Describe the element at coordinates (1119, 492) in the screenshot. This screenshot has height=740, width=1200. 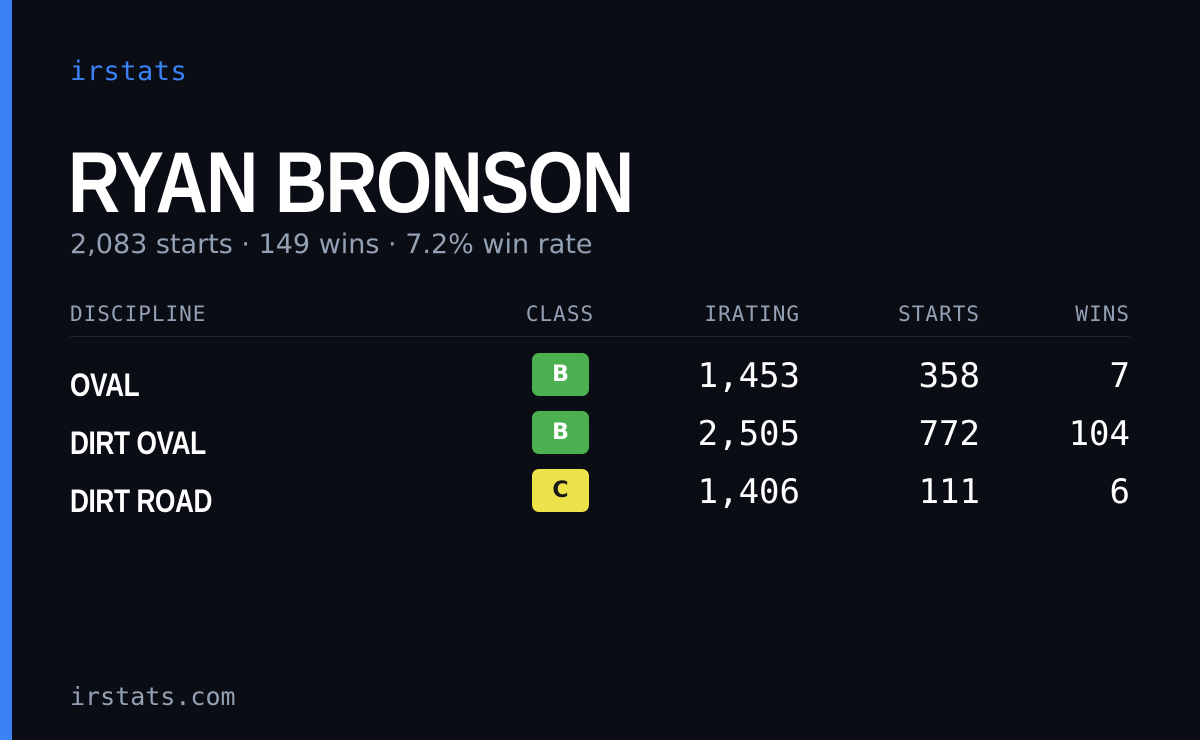
I see `wins-value: 6` at that location.